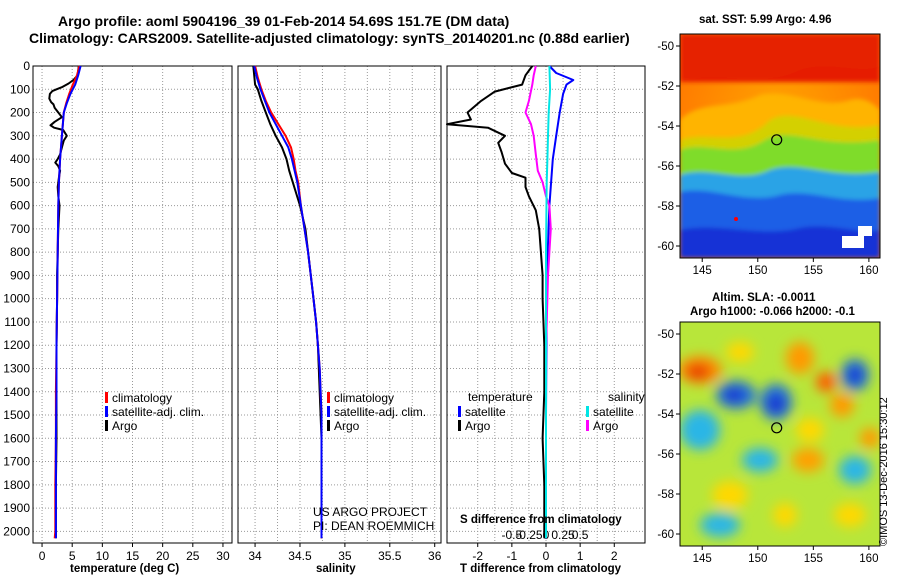 Image resolution: width=900 pixels, height=580 pixels. Describe the element at coordinates (16, 392) in the screenshot. I see `depth-tick-label: 1400` at that location.